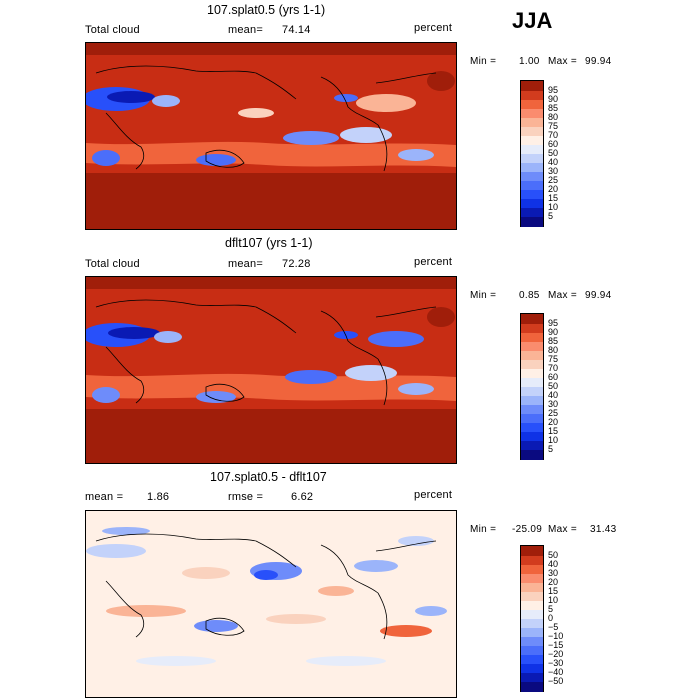  I want to click on colorbar-tick-label: 0, so click(551, 618).